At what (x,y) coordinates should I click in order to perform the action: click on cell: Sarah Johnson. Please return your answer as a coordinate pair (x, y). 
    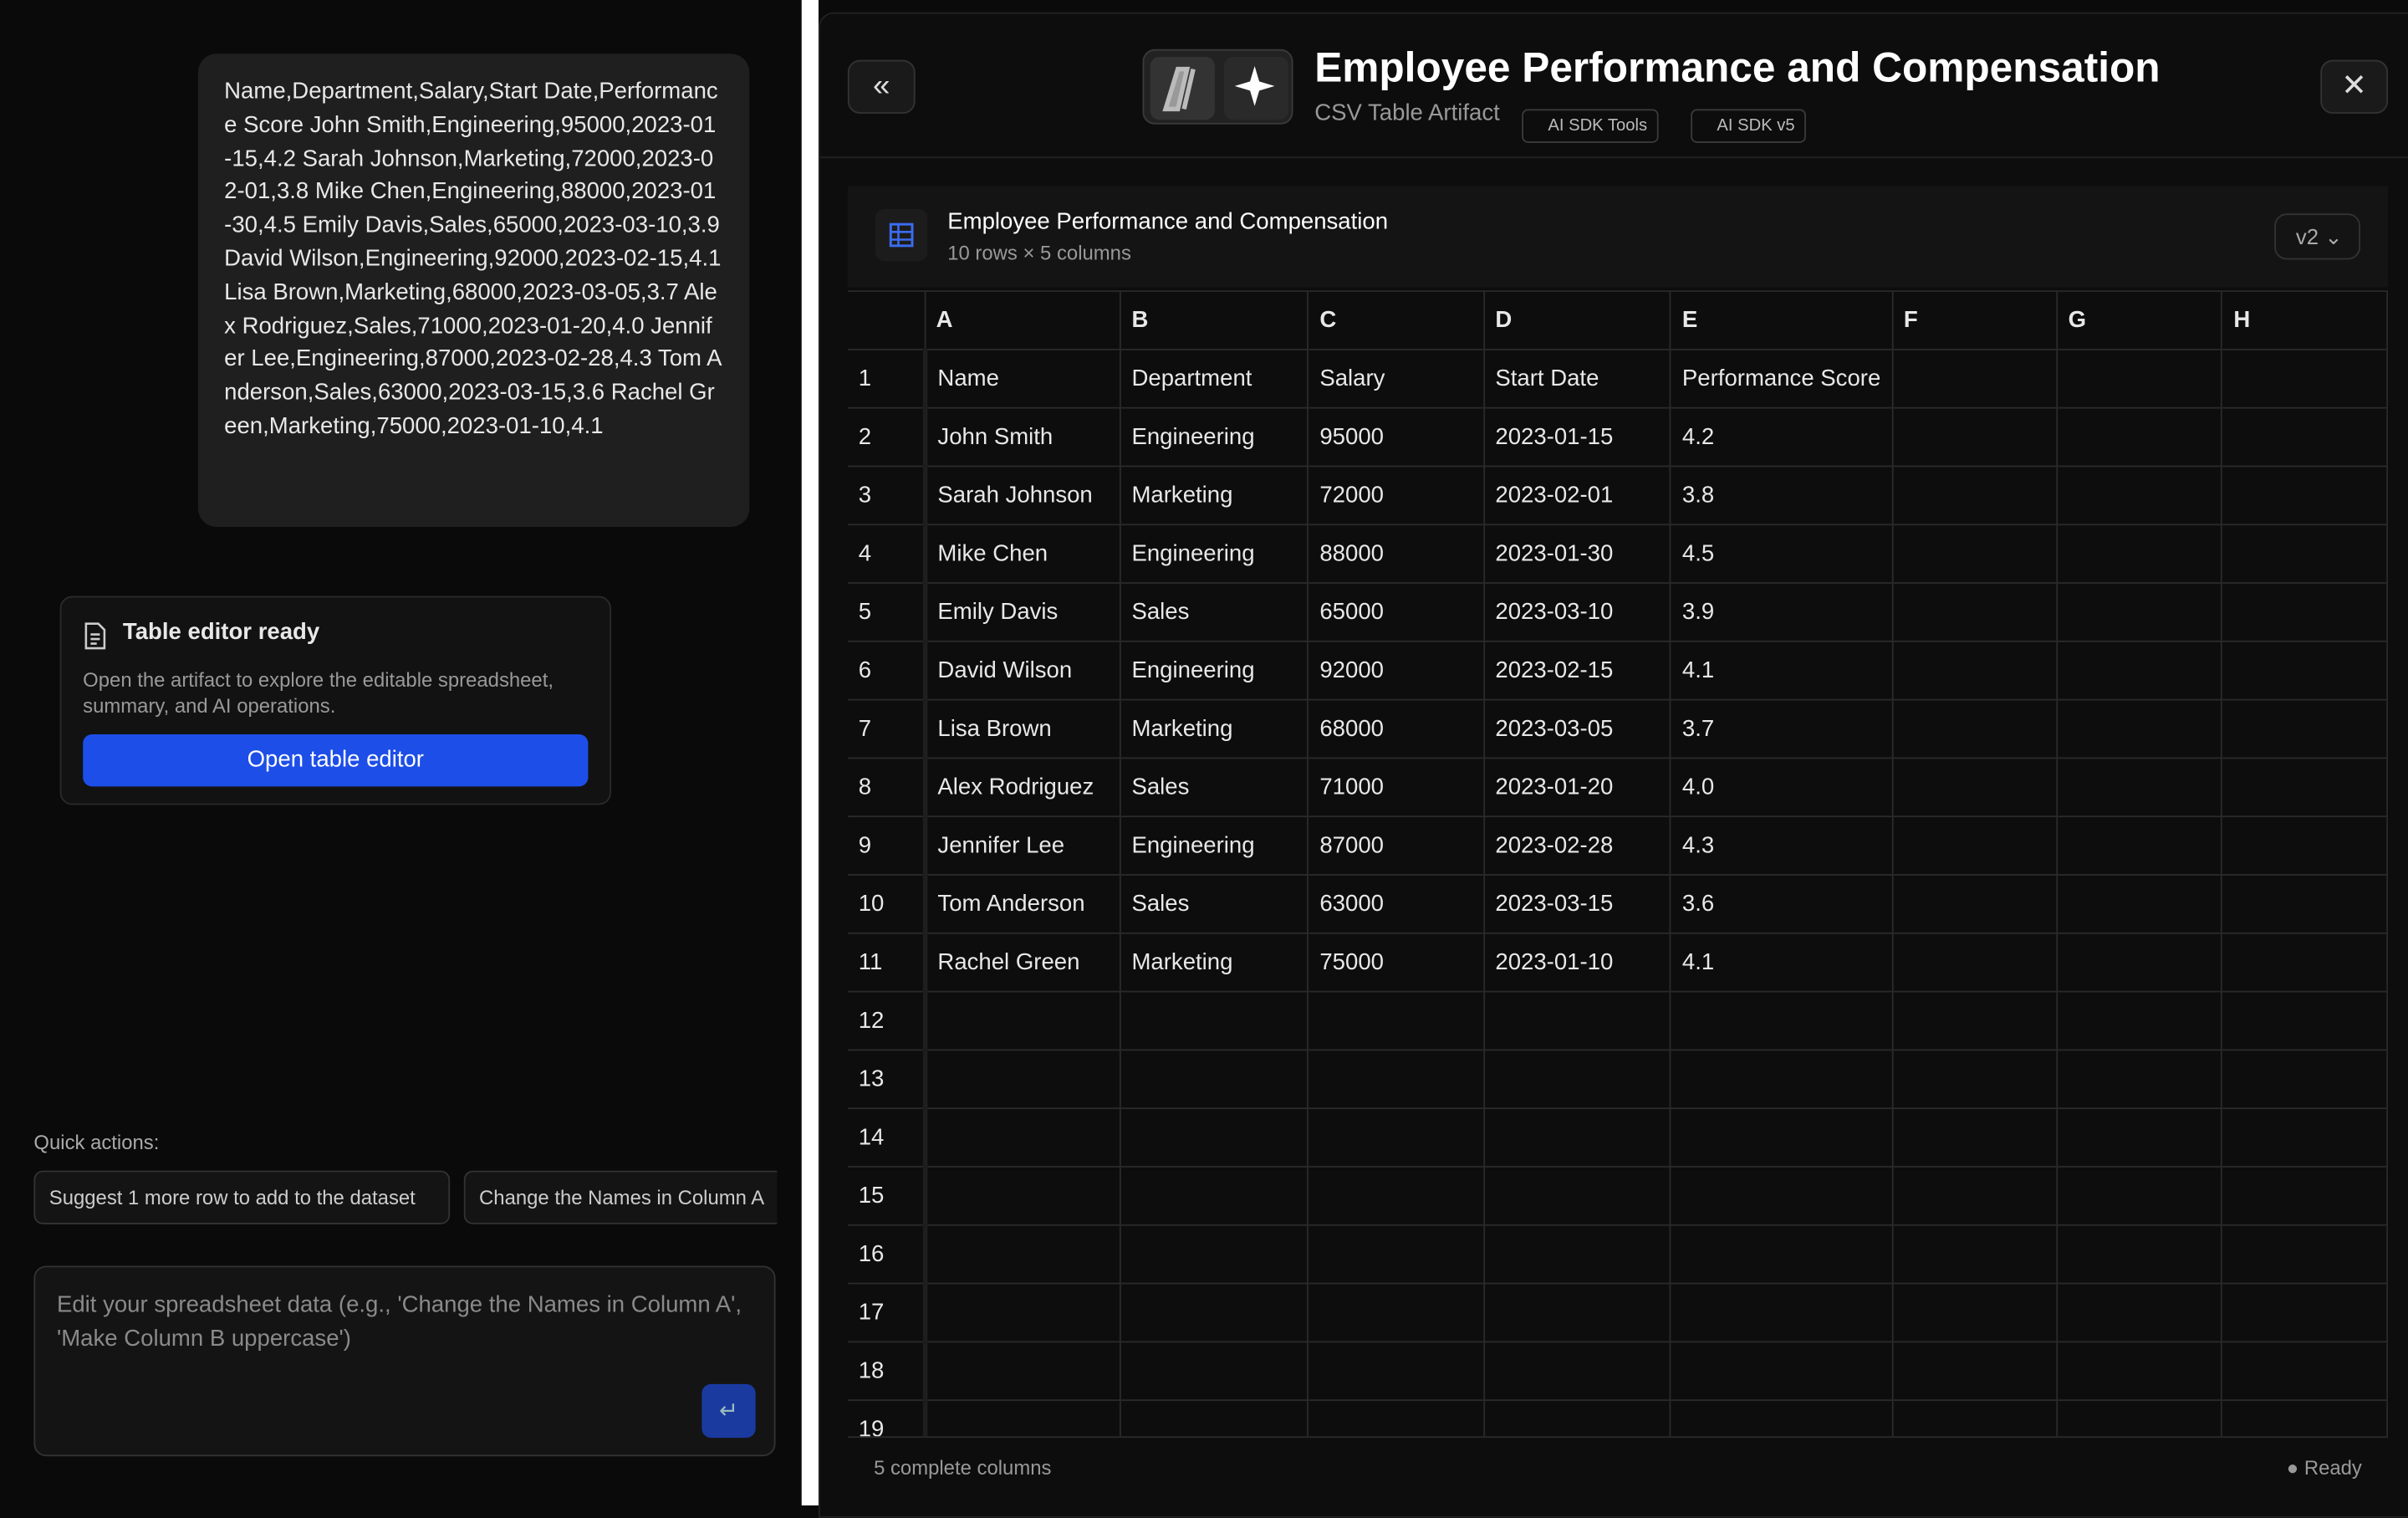
    Looking at the image, I should click on (1022, 495).